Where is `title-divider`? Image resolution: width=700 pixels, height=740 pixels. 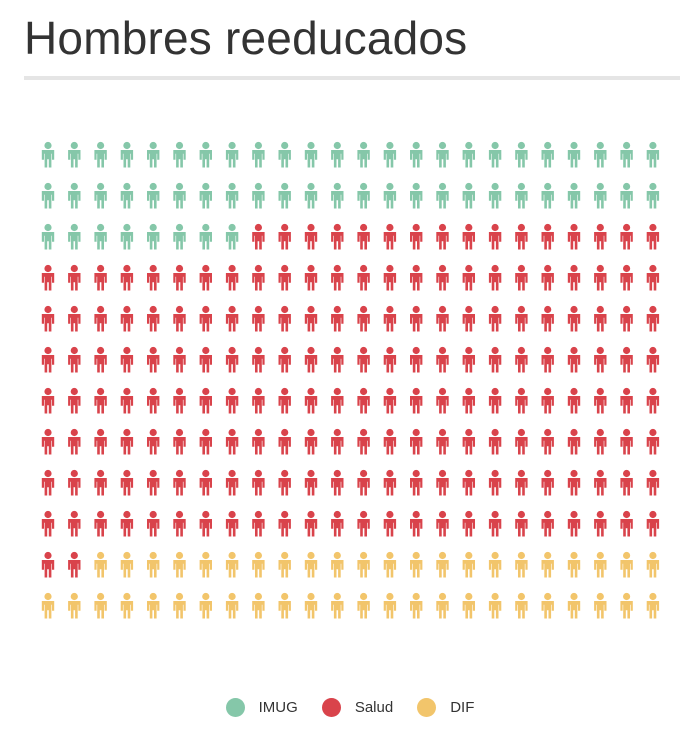 title-divider is located at coordinates (352, 78).